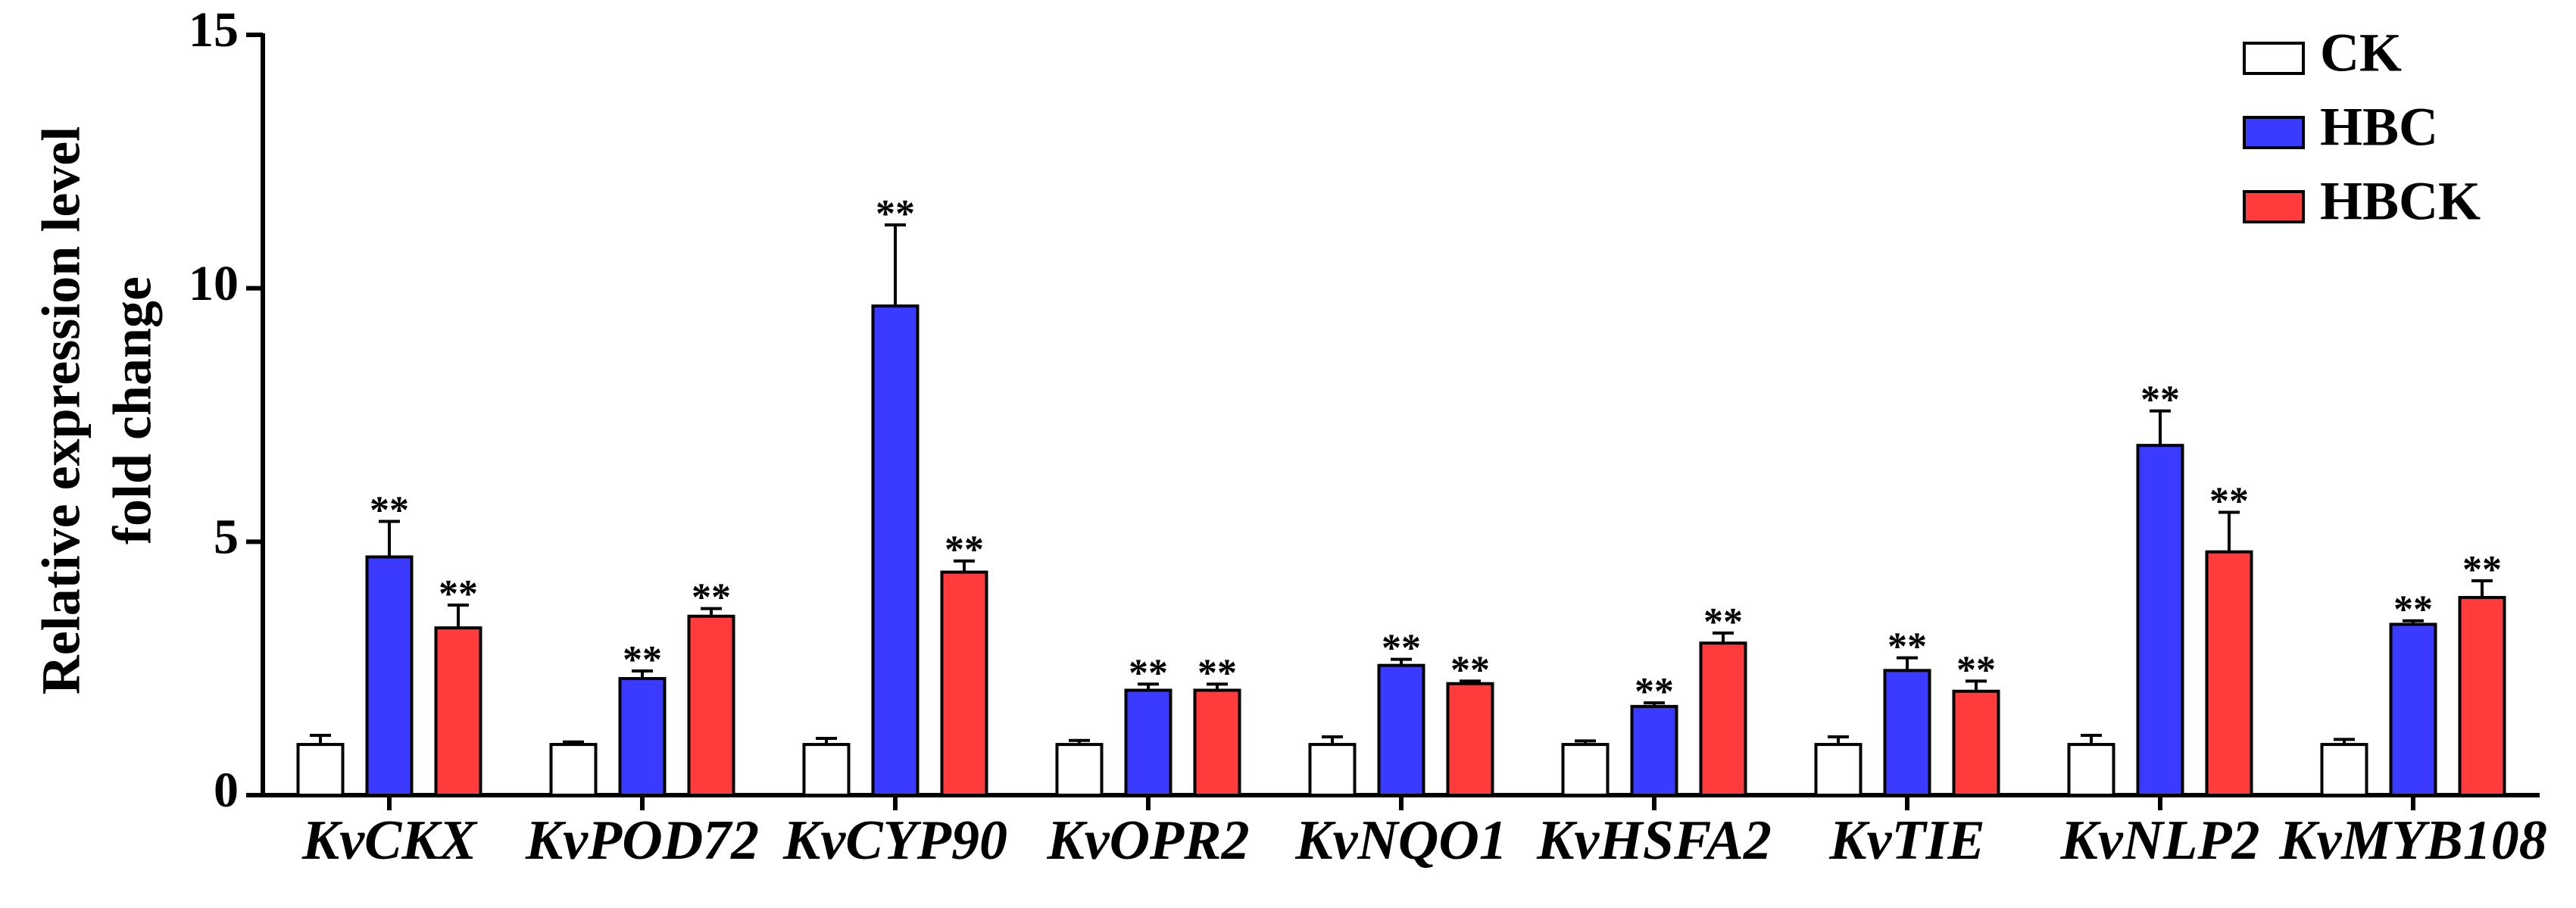 Image resolution: width=2576 pixels, height=908 pixels. Describe the element at coordinates (132, 410) in the screenshot. I see `y-axis-label: fold change` at that location.